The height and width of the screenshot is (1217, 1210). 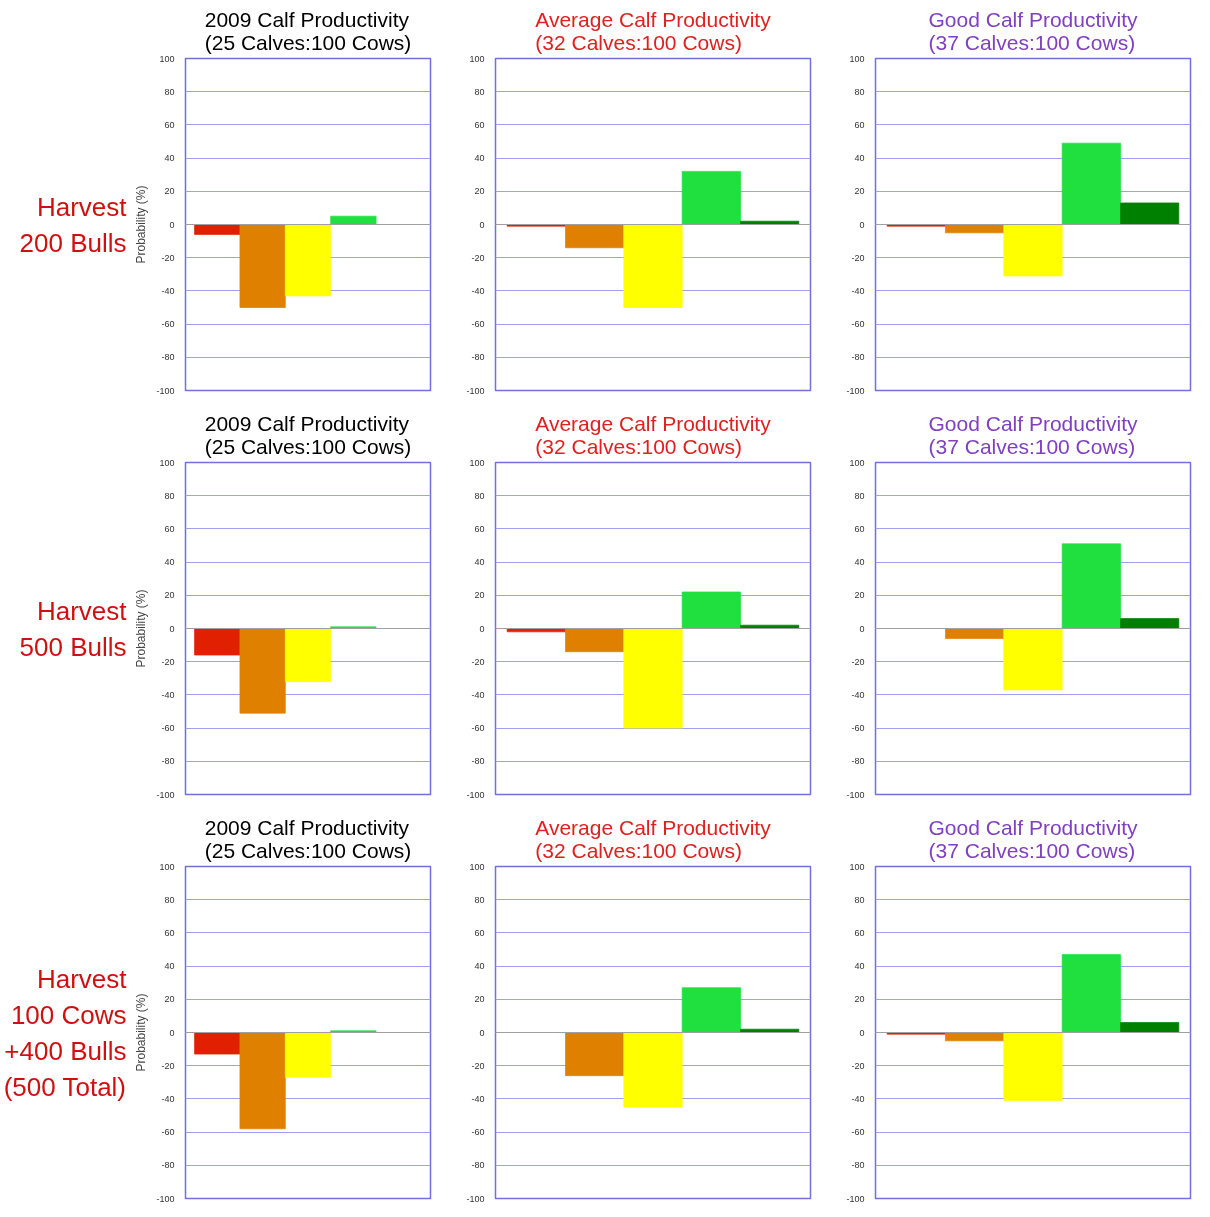 What do you see at coordinates (653, 434) in the screenshot?
I see `chart-title: Average Calf Productivity (32 Calves:100 Cows)` at bounding box center [653, 434].